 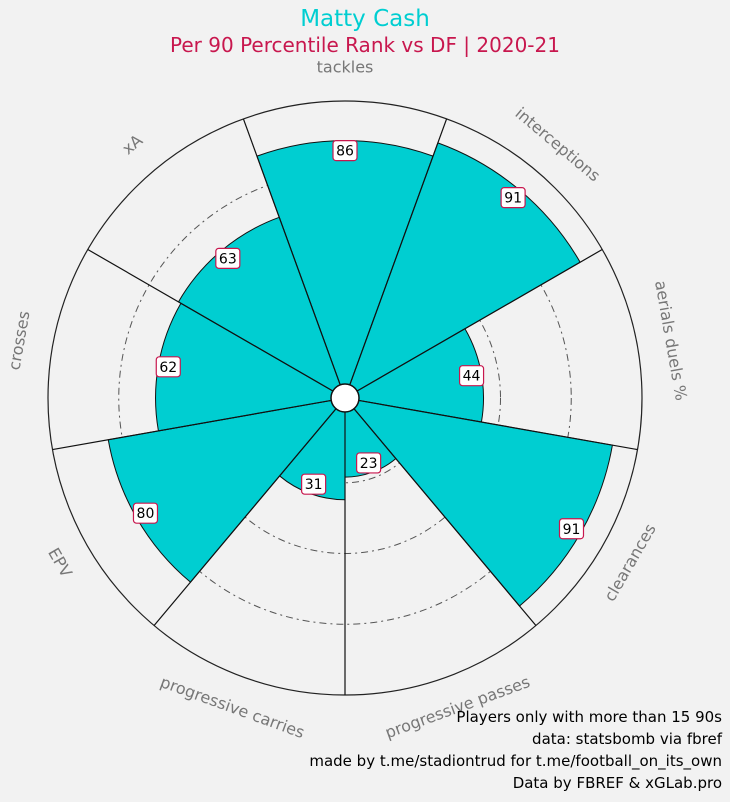 I want to click on axis-label-aerials-duels-: aerials duels %, so click(x=671, y=340).